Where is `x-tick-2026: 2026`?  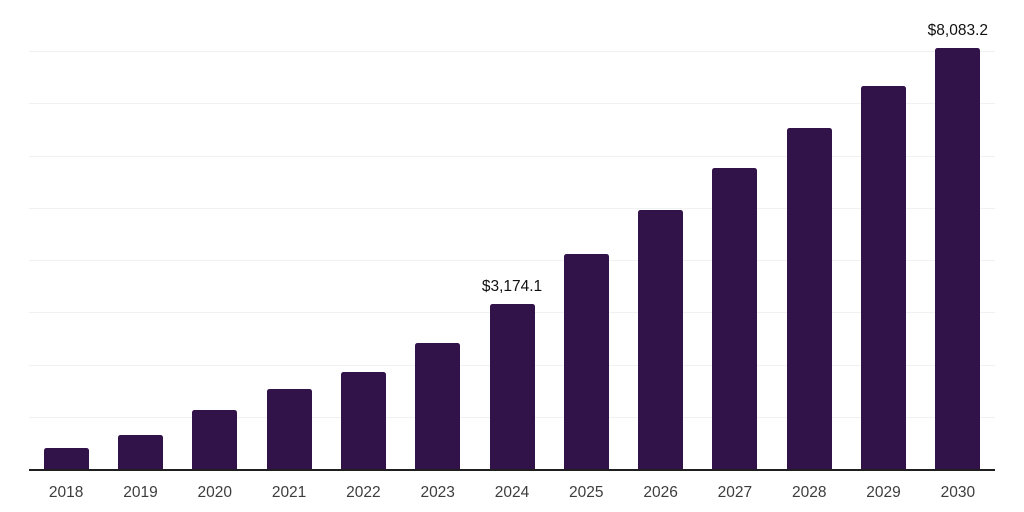
x-tick-2026: 2026 is located at coordinates (660, 492).